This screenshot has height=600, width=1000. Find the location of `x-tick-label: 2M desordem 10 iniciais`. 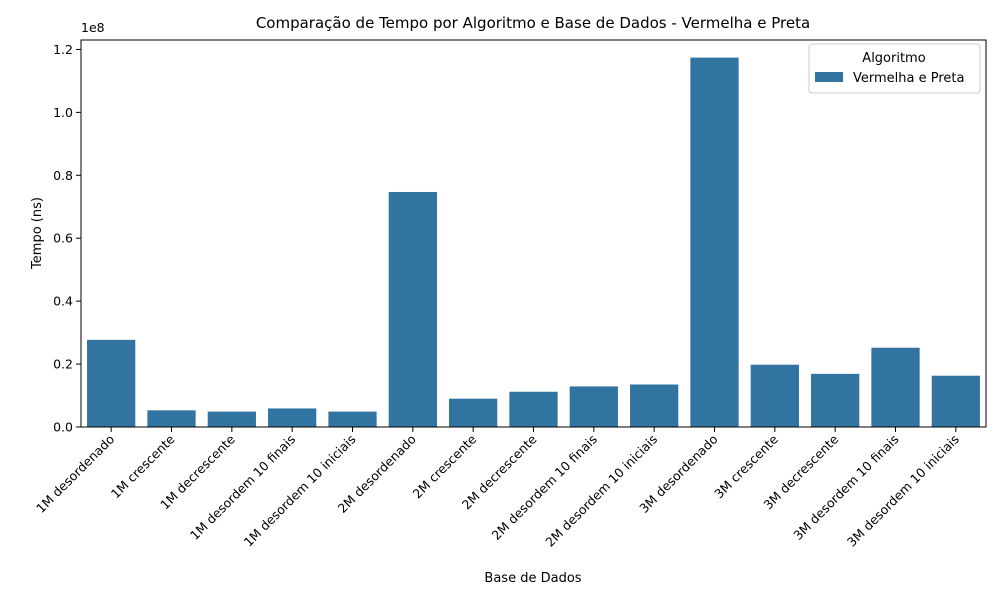

x-tick-label: 2M desordem 10 iniciais is located at coordinates (601, 491).